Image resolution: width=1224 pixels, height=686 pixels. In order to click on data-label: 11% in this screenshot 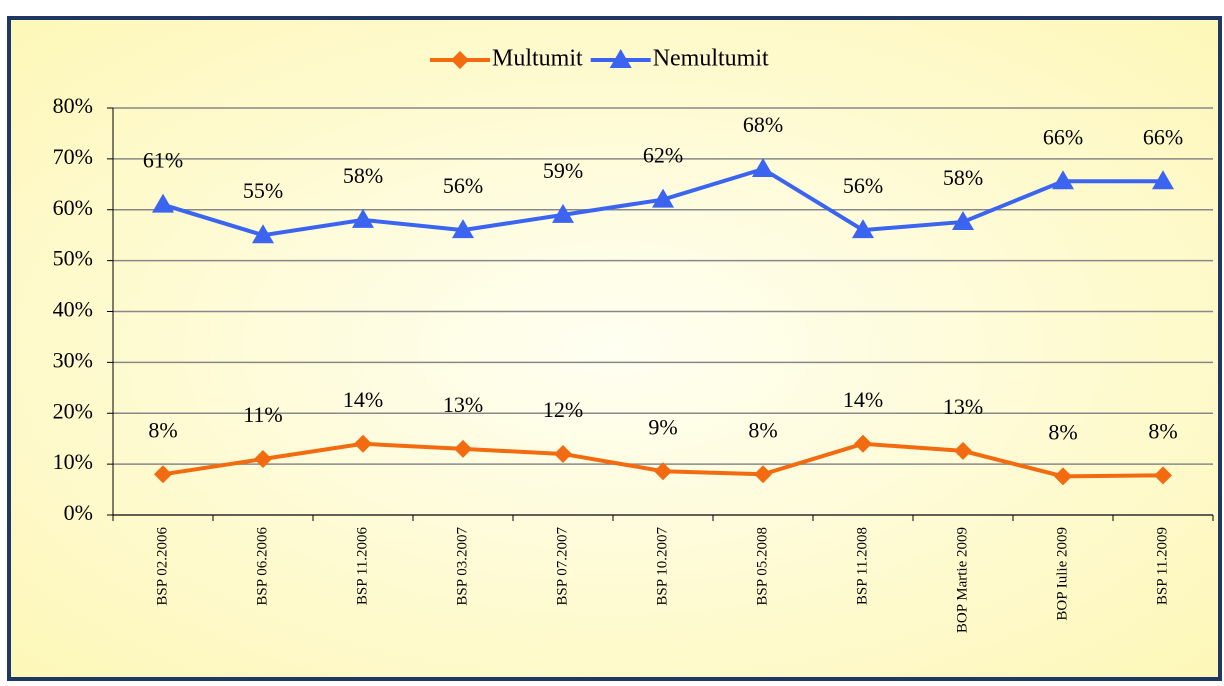, I will do `click(263, 414)`.